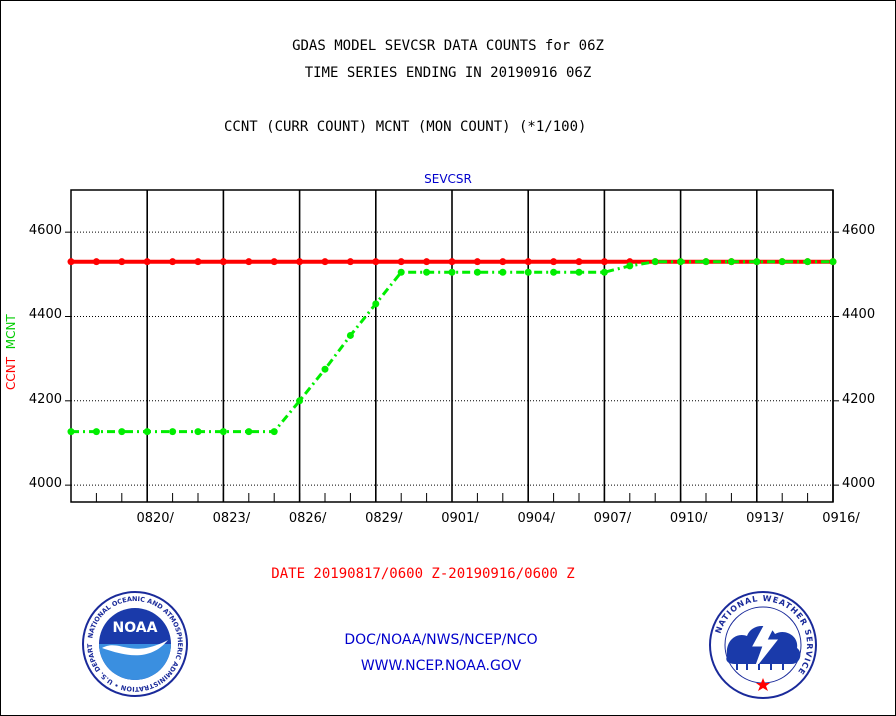  Describe the element at coordinates (765, 518) in the screenshot. I see `x-tick-label: 0913/` at that location.